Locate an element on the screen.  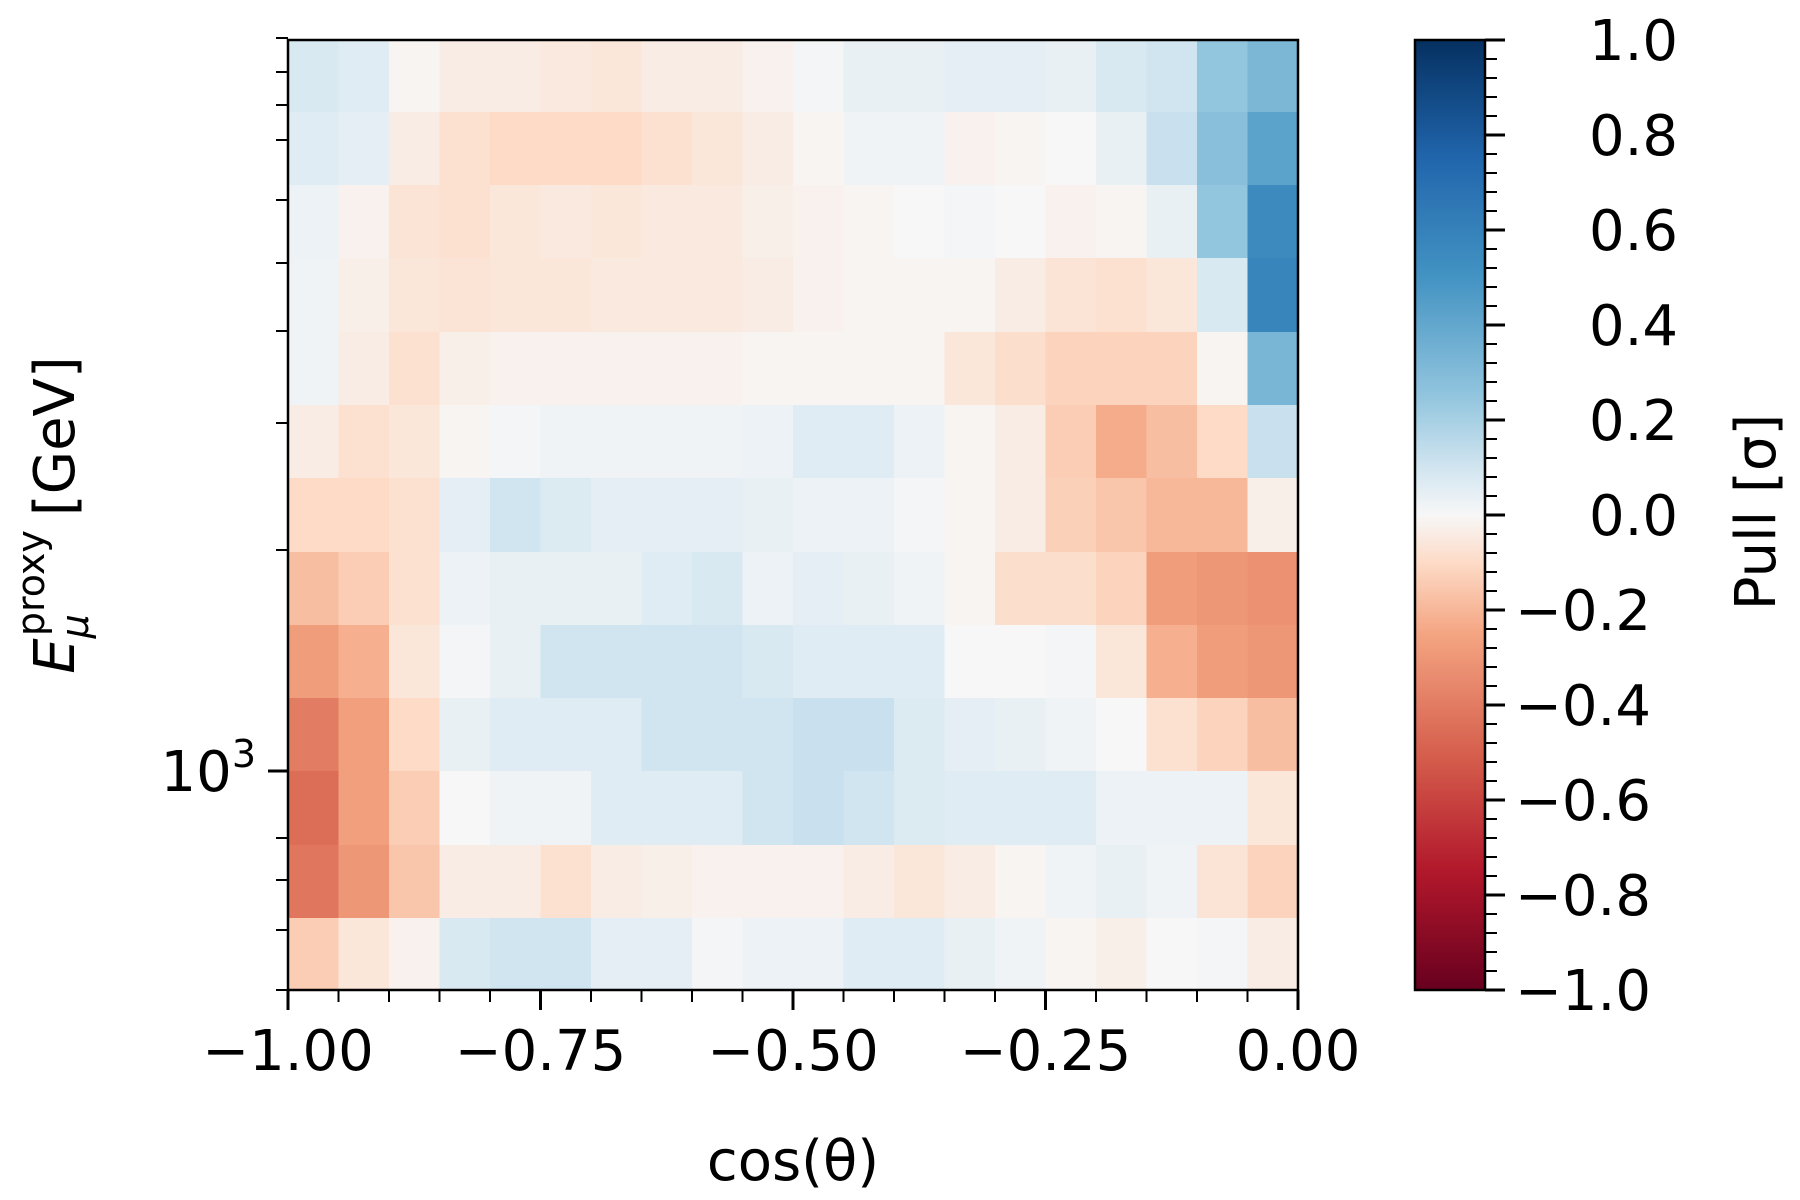
x-axis: −1.00 −0.75 −0.50 −0.25 0.00 is located at coordinates (781, 1037).